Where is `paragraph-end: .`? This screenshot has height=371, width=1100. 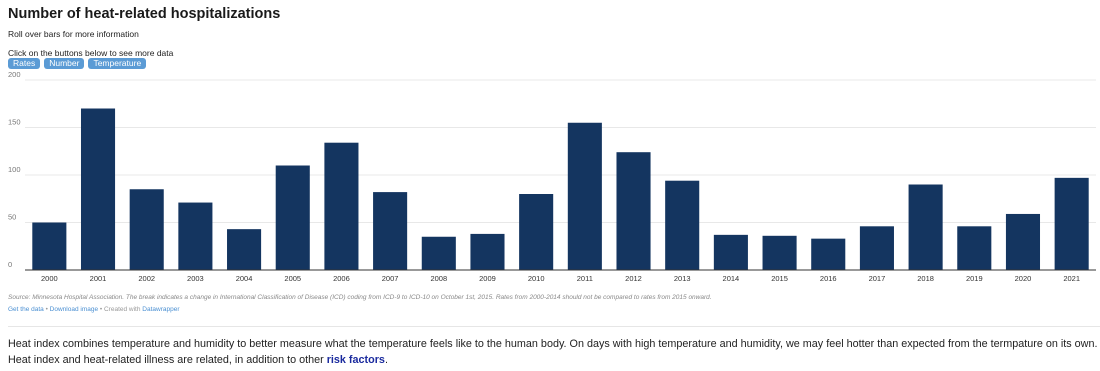
paragraph-end: . is located at coordinates (386, 360).